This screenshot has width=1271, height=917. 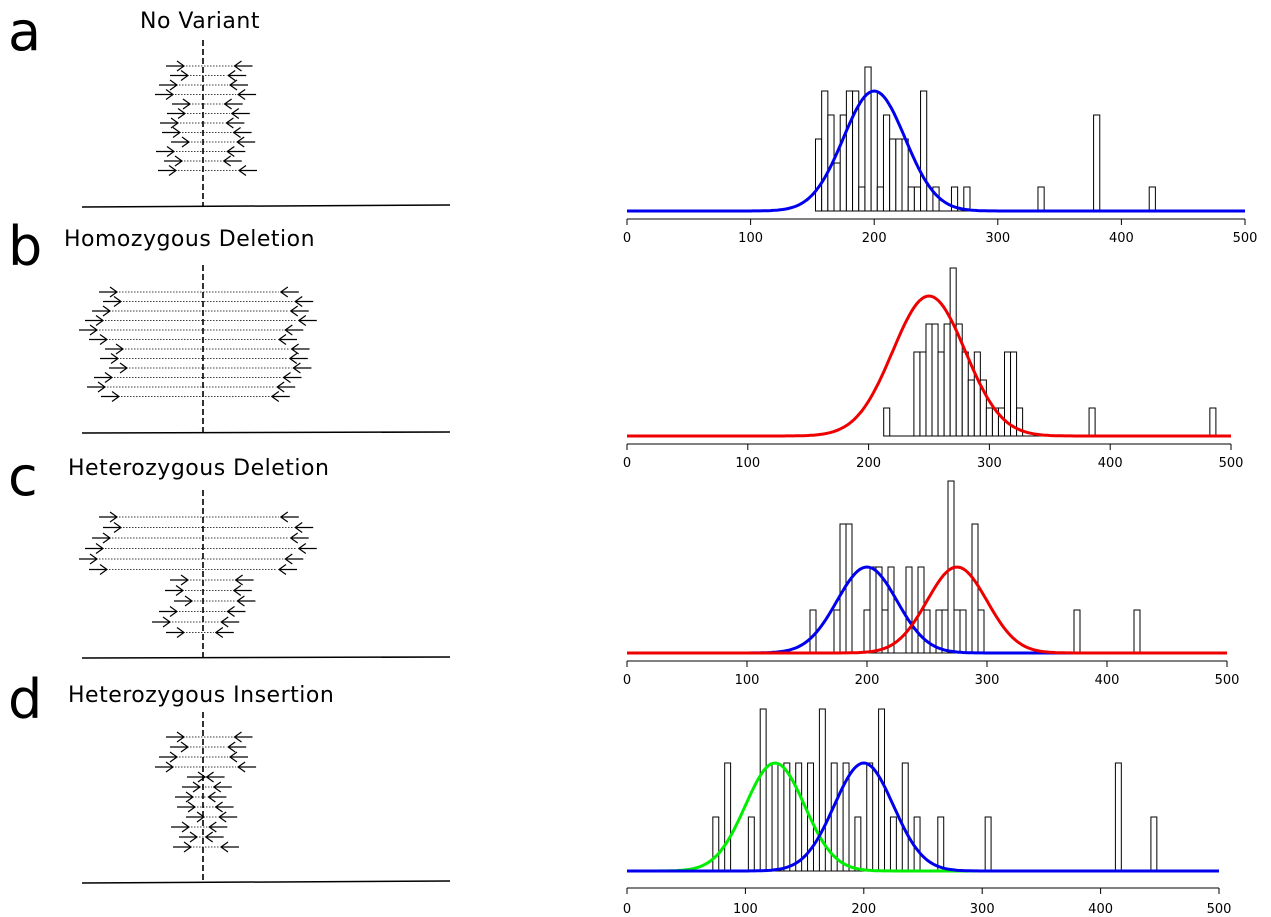 I want to click on x-tick-label: 200, so click(x=863, y=909).